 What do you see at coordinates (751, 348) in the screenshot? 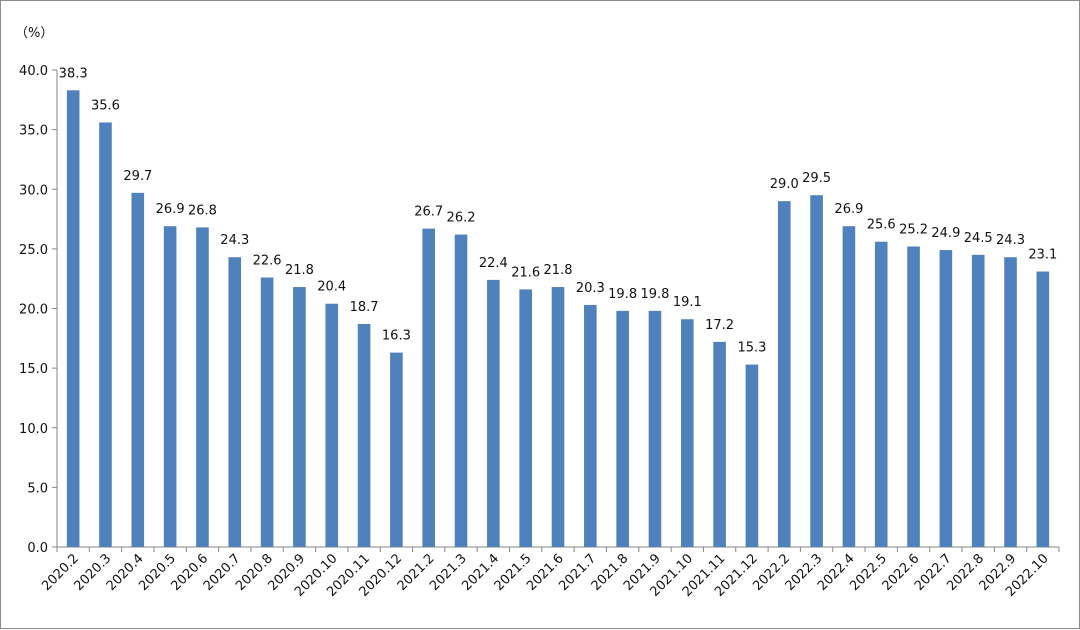
I see `data-label: 15.3` at bounding box center [751, 348].